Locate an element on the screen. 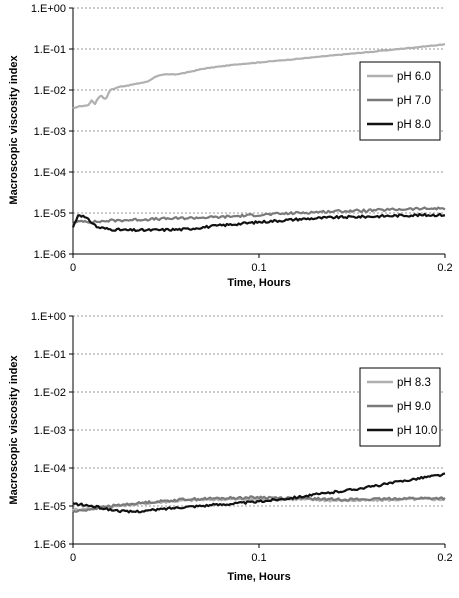 This screenshot has width=459, height=598. legend-label: pH 8.0 is located at coordinates (414, 125).